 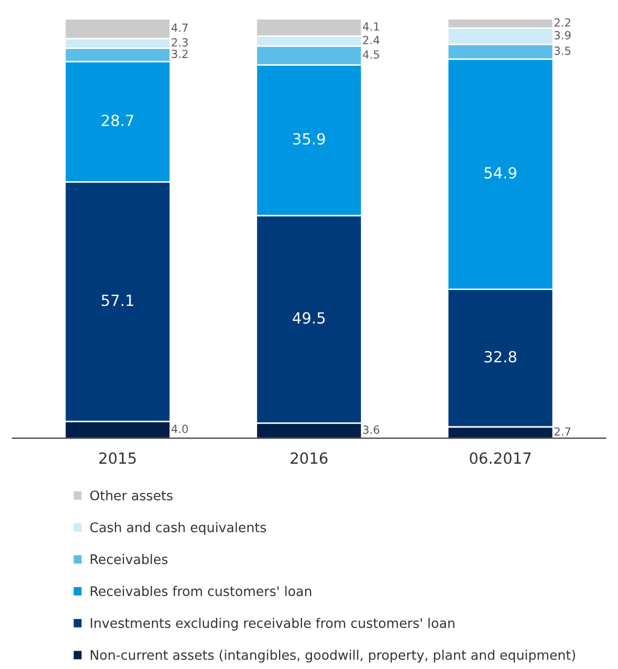 I want to click on legend-label: Non-current assets (intangibles, goodwill, property, plant and equipment), so click(x=333, y=656).